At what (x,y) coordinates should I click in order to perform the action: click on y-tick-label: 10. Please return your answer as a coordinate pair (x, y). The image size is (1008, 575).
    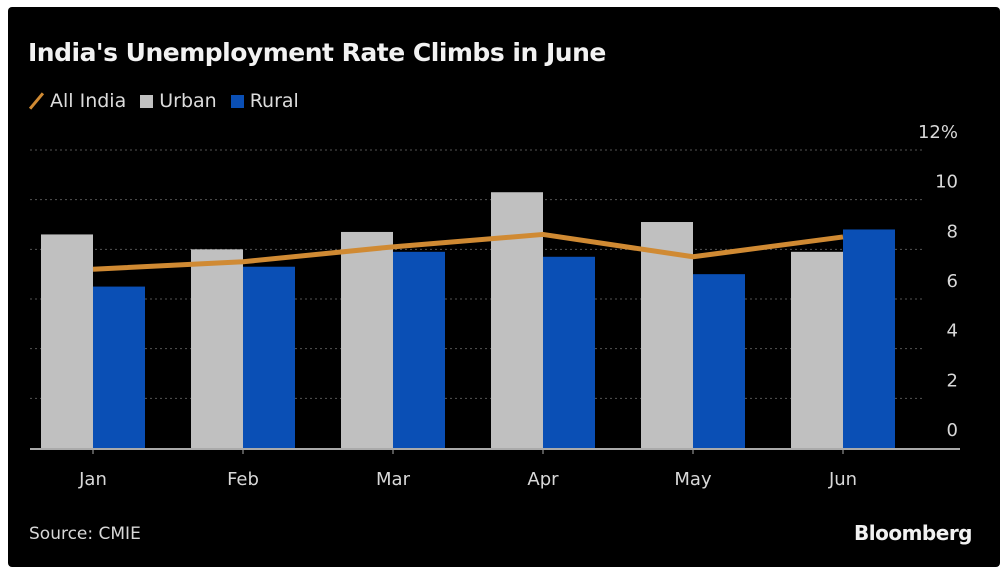
    Looking at the image, I should click on (946, 182).